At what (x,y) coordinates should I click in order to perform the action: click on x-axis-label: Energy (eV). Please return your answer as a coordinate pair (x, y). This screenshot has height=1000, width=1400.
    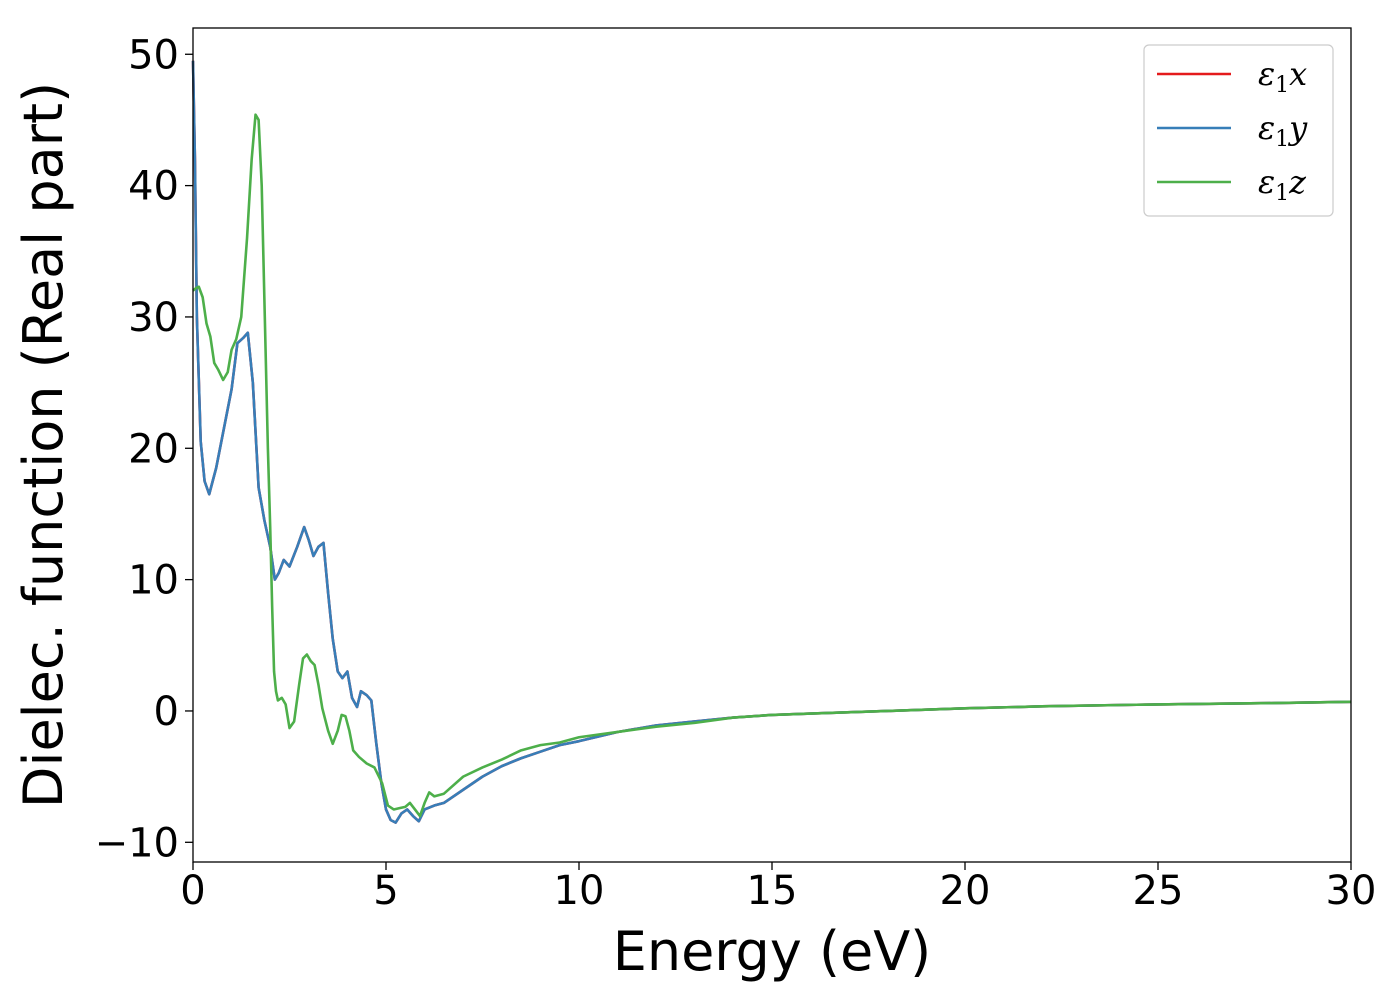
    Looking at the image, I should click on (772, 951).